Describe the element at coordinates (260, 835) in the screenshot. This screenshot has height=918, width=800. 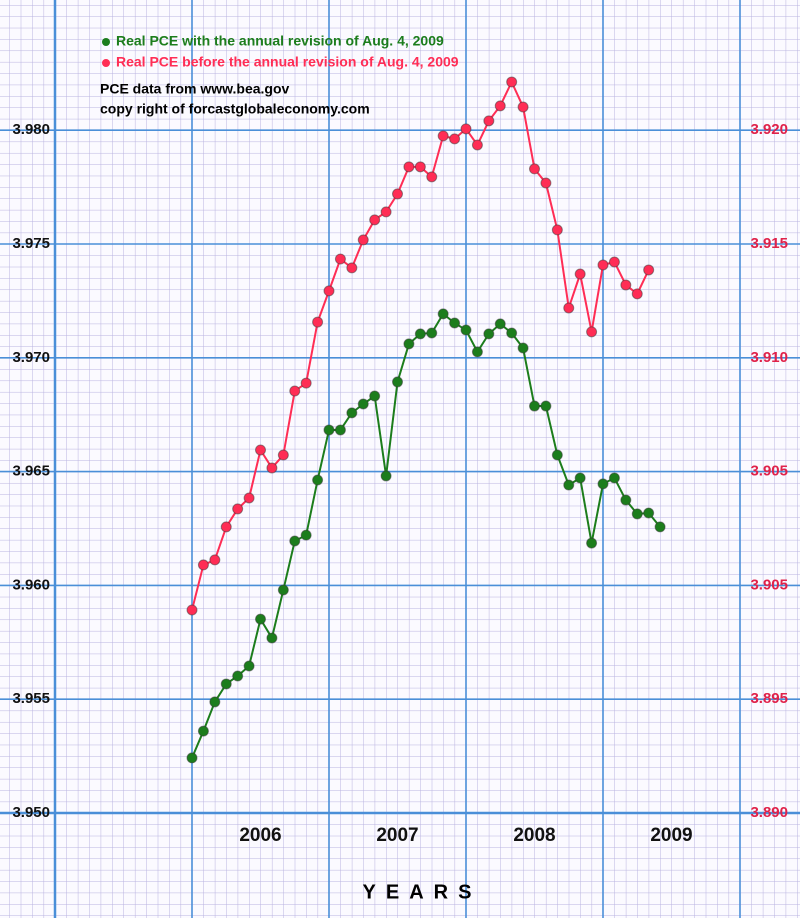
I see `x-tick-label: 2006` at that location.